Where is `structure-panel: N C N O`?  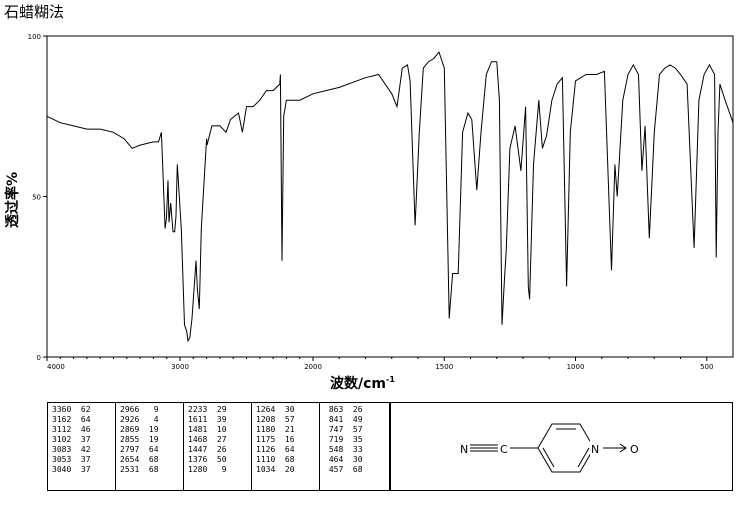
structure-panel: N C N O is located at coordinates (561, 446).